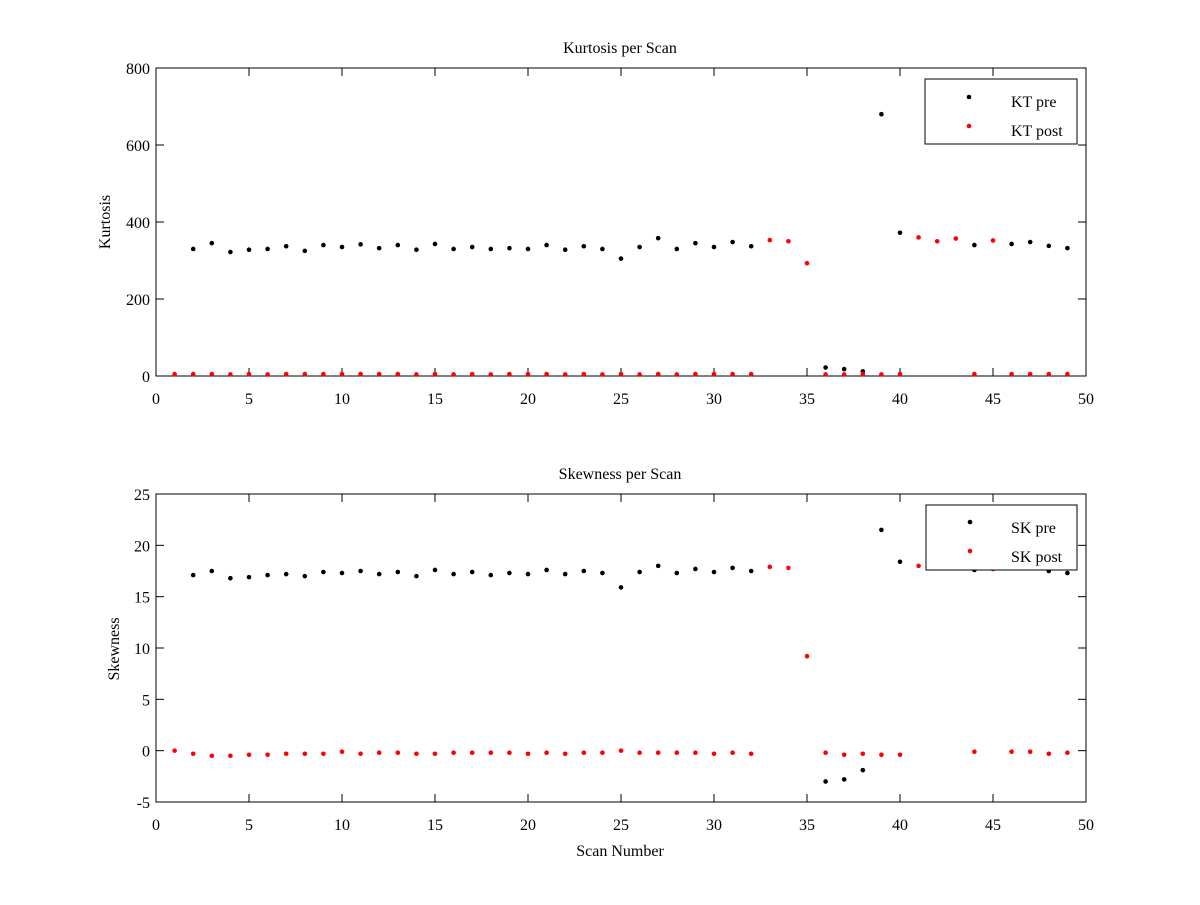 Image resolution: width=1200 pixels, height=905 pixels. Describe the element at coordinates (993, 825) in the screenshot. I see `skewness-x-tick-label: 45` at that location.